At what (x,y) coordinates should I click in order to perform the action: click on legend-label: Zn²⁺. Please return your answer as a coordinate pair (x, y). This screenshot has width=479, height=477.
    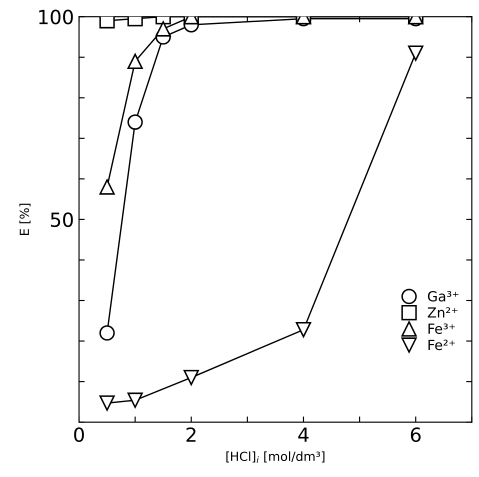
    Looking at the image, I should click on (443, 312).